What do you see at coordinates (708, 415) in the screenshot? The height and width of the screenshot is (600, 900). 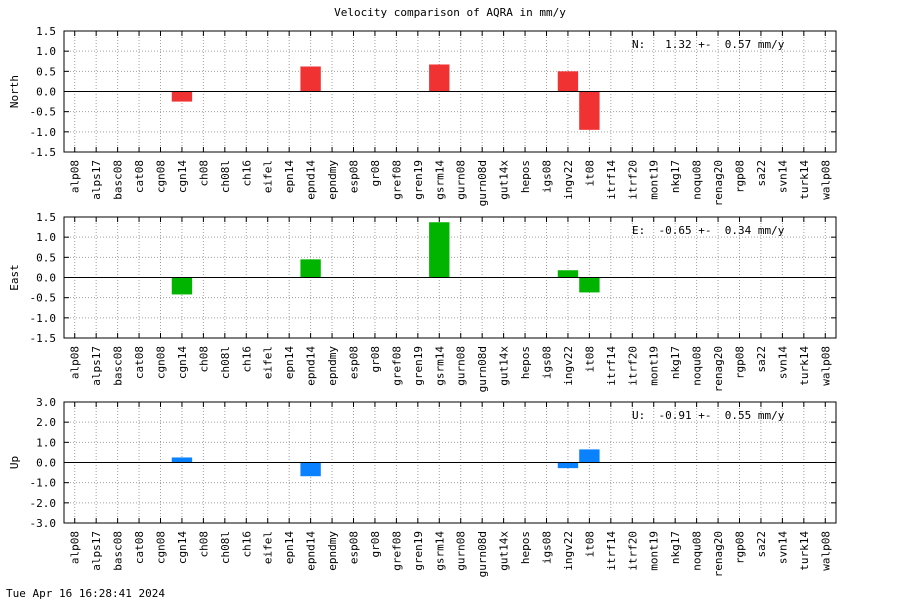 I see `velocity-annotation: U: -0.91 +- 0.55 mm/y` at bounding box center [708, 415].